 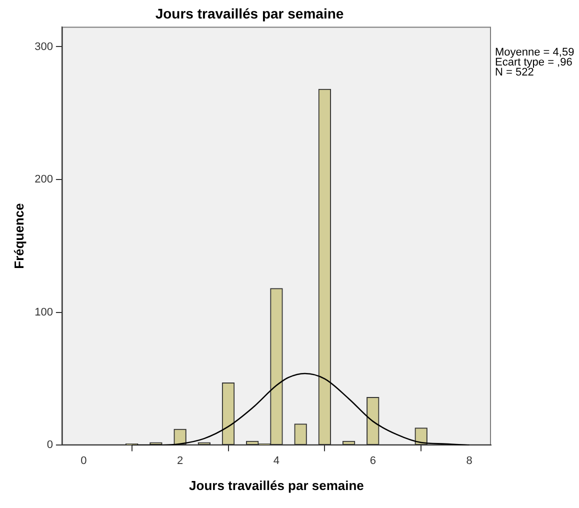 I want to click on x-tick-label: 8, so click(x=469, y=460).